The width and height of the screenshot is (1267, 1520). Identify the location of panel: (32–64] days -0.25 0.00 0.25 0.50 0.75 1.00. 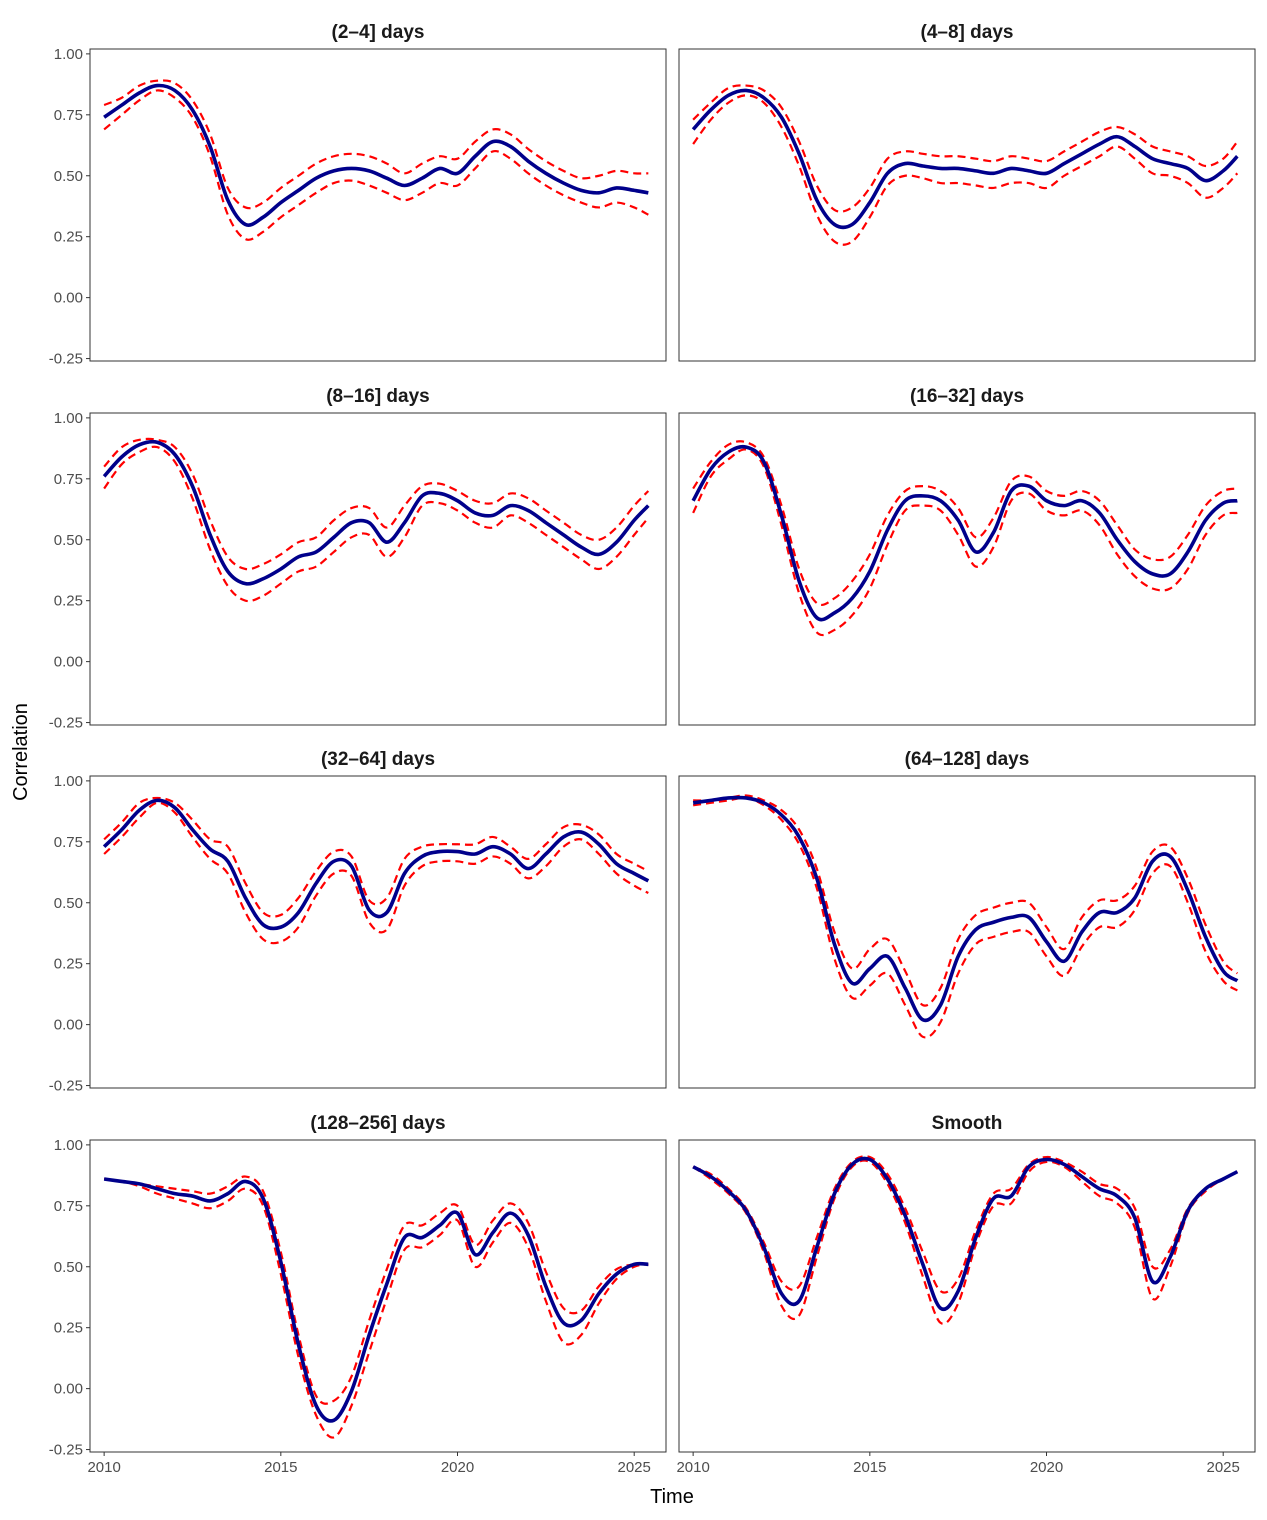
(358, 922).